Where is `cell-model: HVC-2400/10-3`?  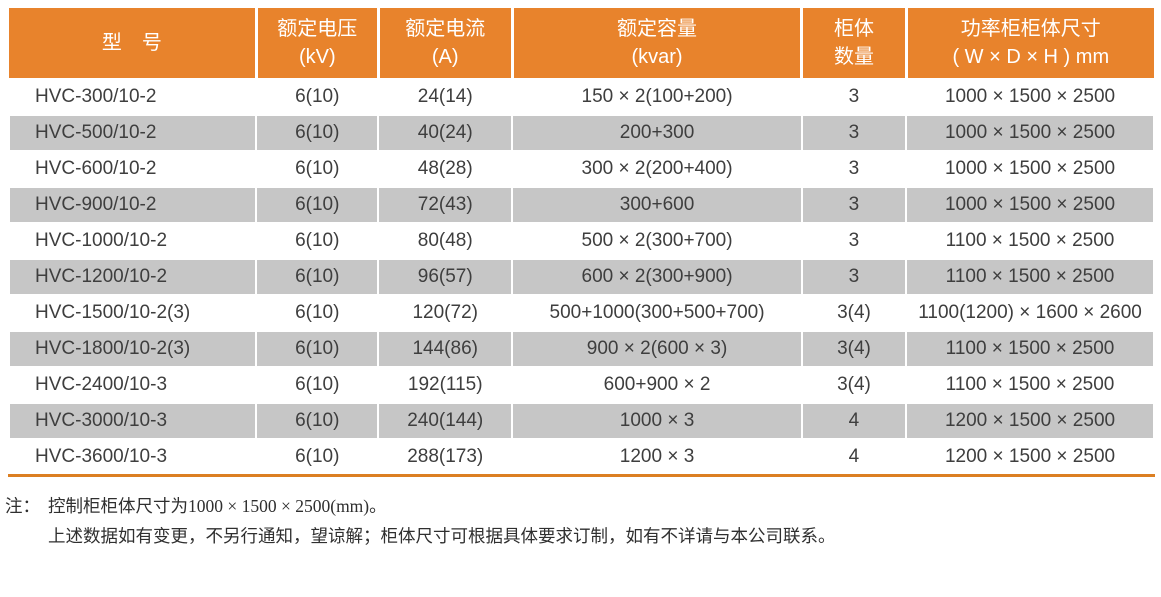 cell-model: HVC-2400/10-3 is located at coordinates (132, 385).